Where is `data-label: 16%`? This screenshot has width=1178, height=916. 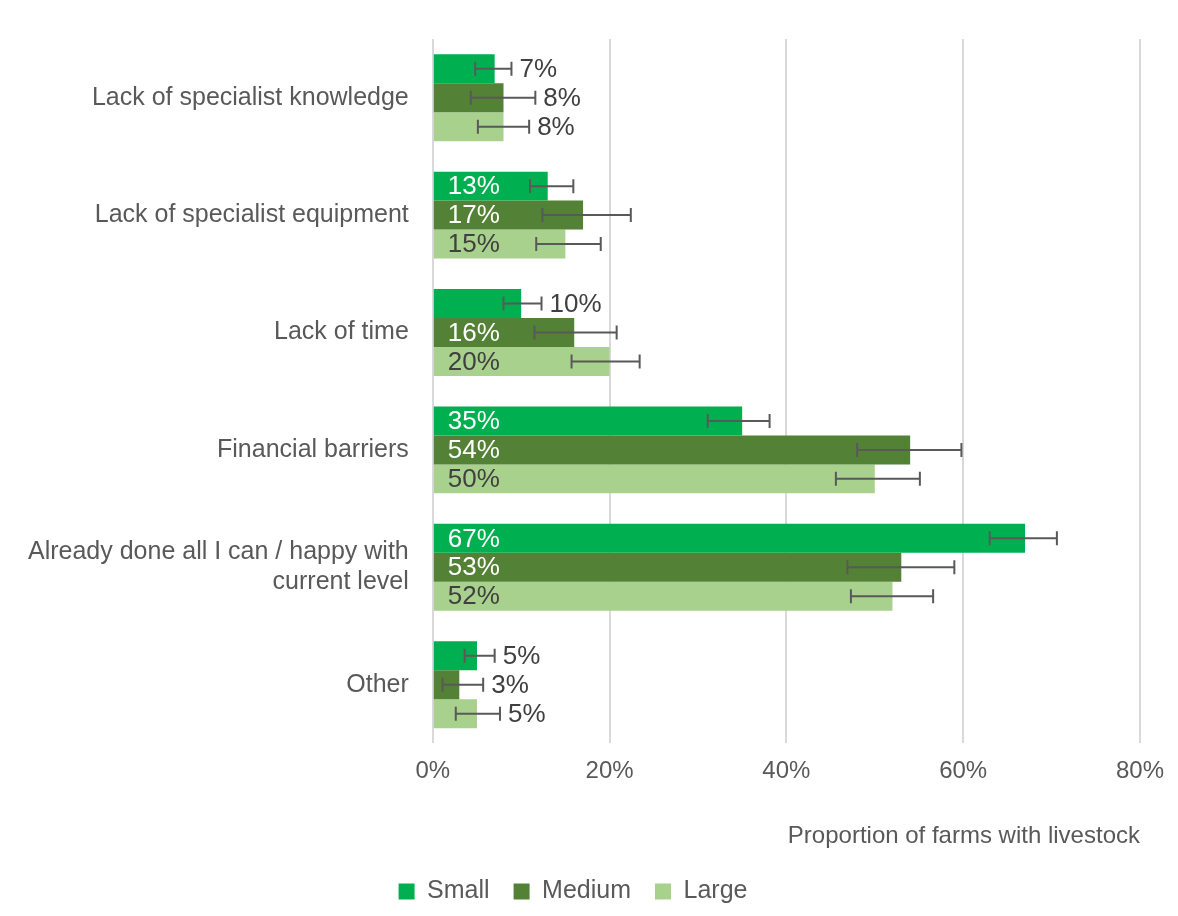
data-label: 16% is located at coordinates (473, 331).